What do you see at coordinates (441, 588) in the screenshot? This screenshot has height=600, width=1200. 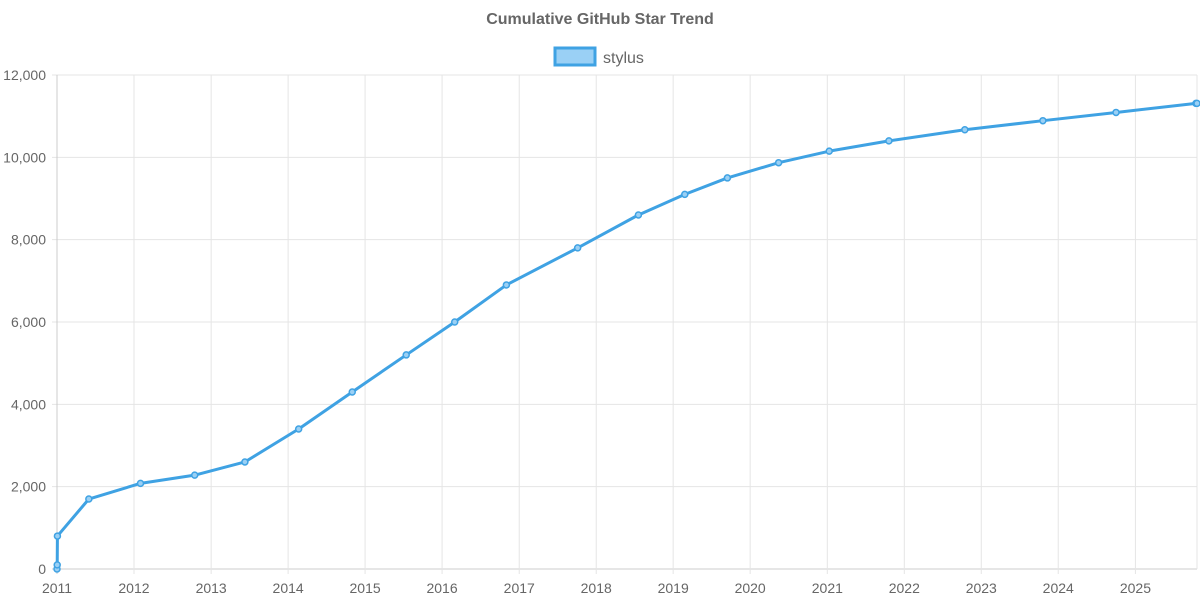 I see `x-tick-label: 2016` at bounding box center [441, 588].